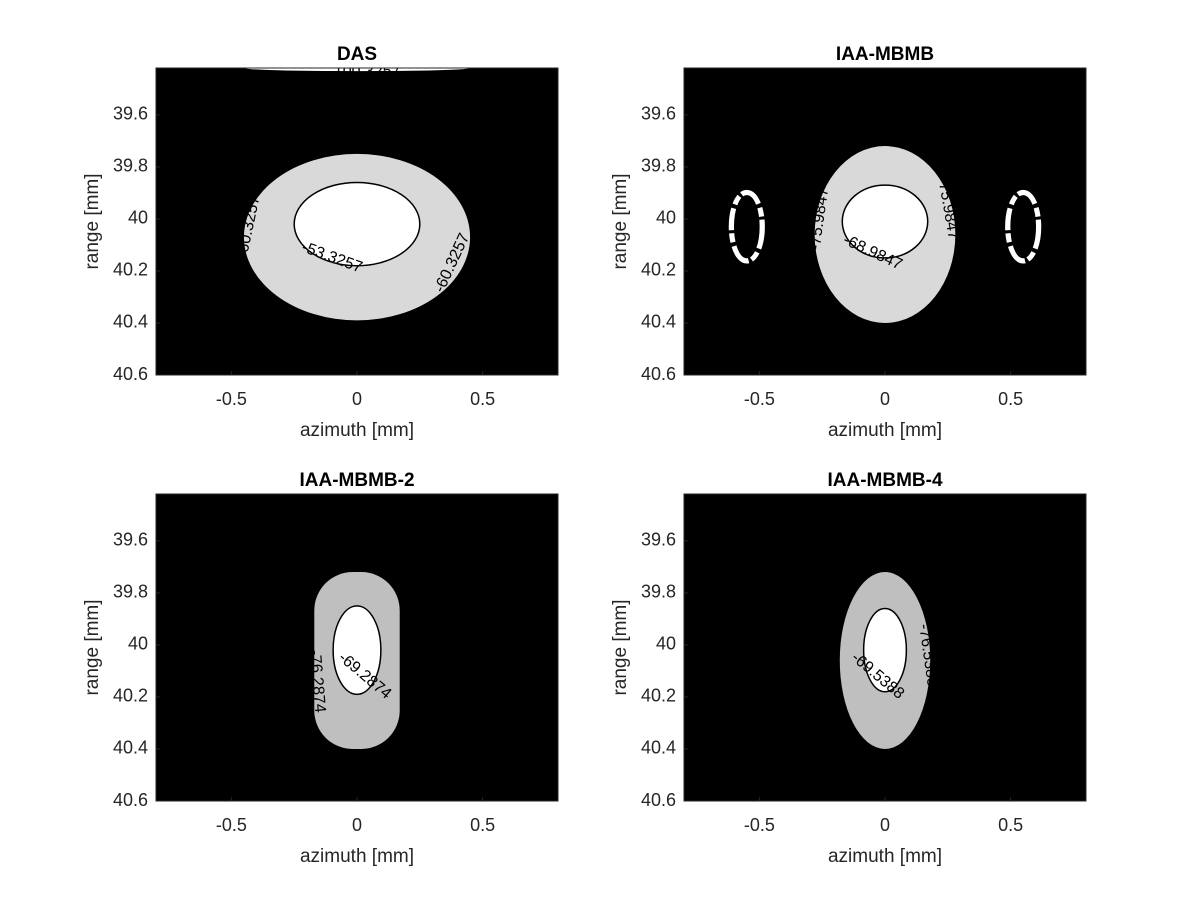  Describe the element at coordinates (357, 54) in the screenshot. I see `subplot-title: DAS` at that location.